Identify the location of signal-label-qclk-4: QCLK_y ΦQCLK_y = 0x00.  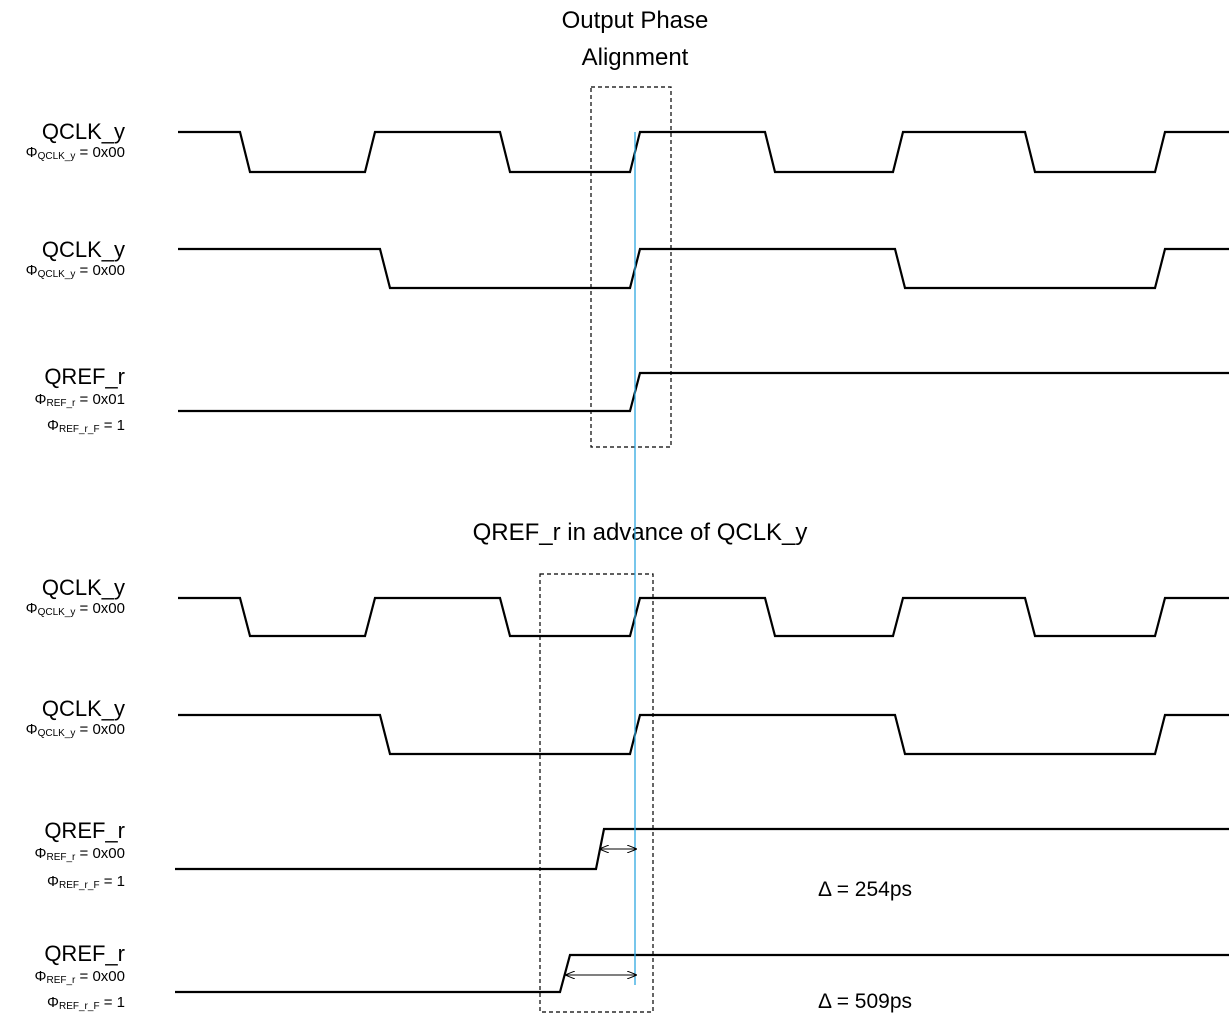
(75, 720).